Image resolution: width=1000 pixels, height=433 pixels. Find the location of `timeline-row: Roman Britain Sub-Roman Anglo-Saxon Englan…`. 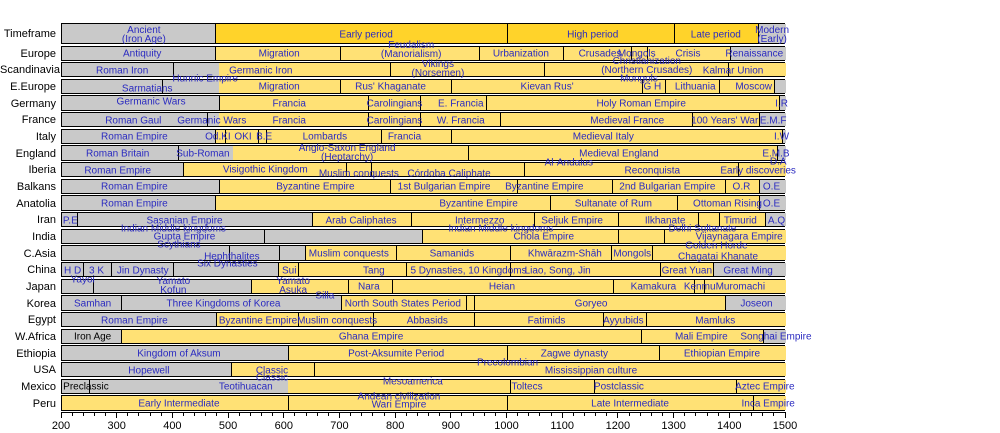

timeline-row: Roman Britain Sub-Roman Anglo-Saxon Englan… is located at coordinates (425, 155).